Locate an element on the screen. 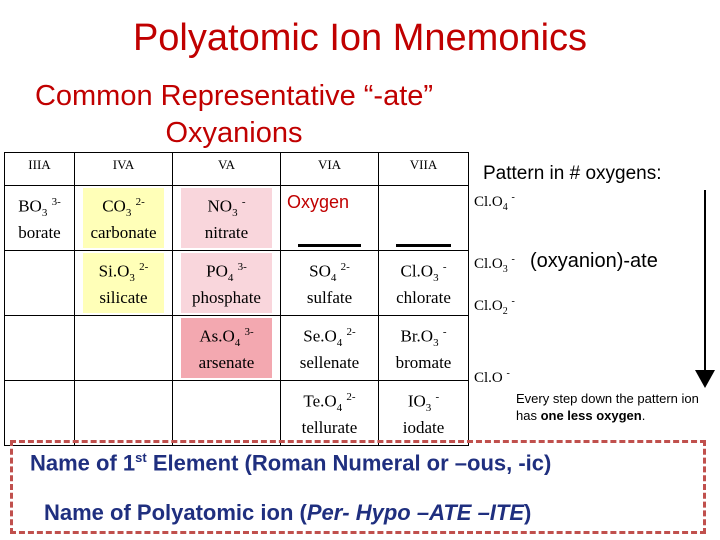 The width and height of the screenshot is (720, 540). ion-name-chlorate: chlorate is located at coordinates (423, 298).